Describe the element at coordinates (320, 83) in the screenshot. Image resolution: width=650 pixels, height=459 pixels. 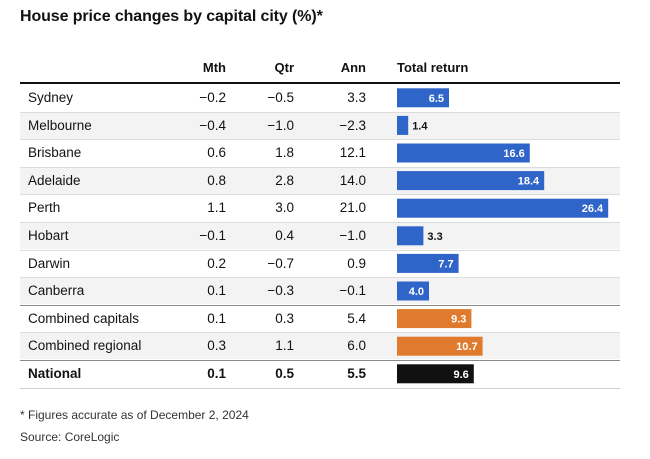
I see `header-rule` at that location.